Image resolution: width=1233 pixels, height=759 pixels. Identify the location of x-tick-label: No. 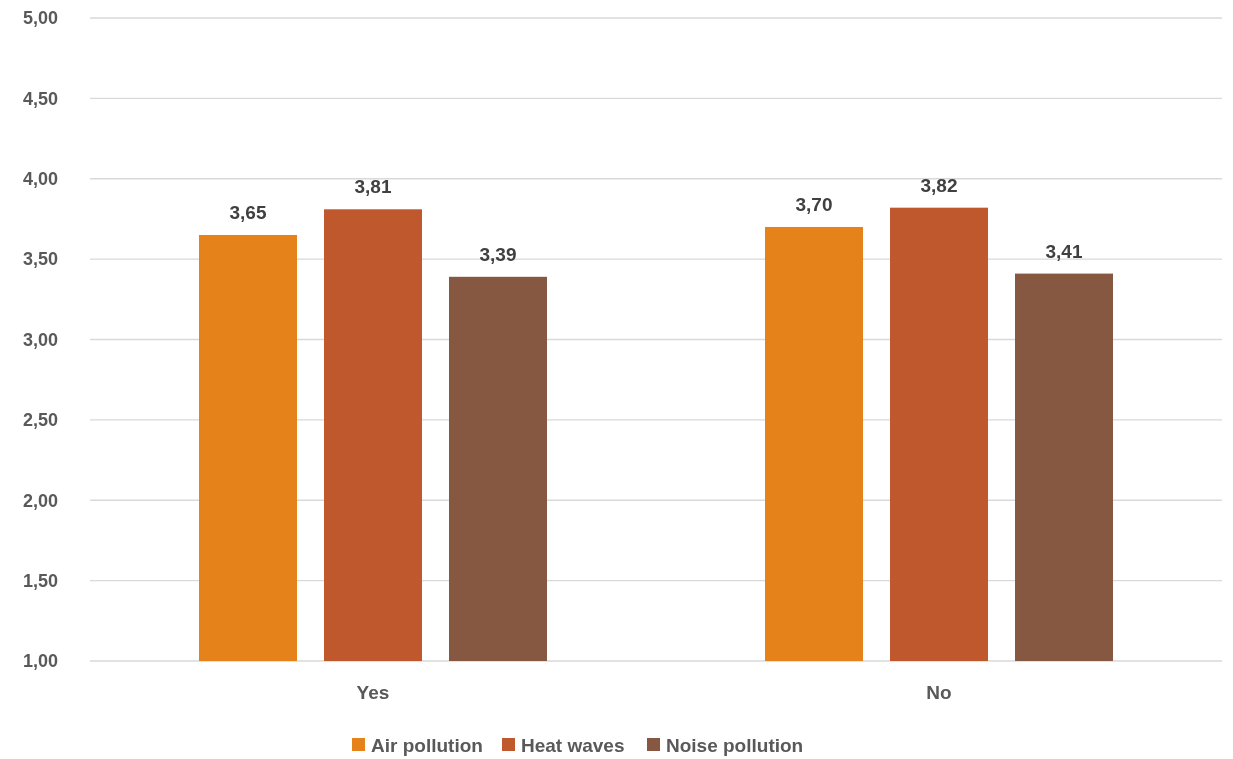
(939, 692).